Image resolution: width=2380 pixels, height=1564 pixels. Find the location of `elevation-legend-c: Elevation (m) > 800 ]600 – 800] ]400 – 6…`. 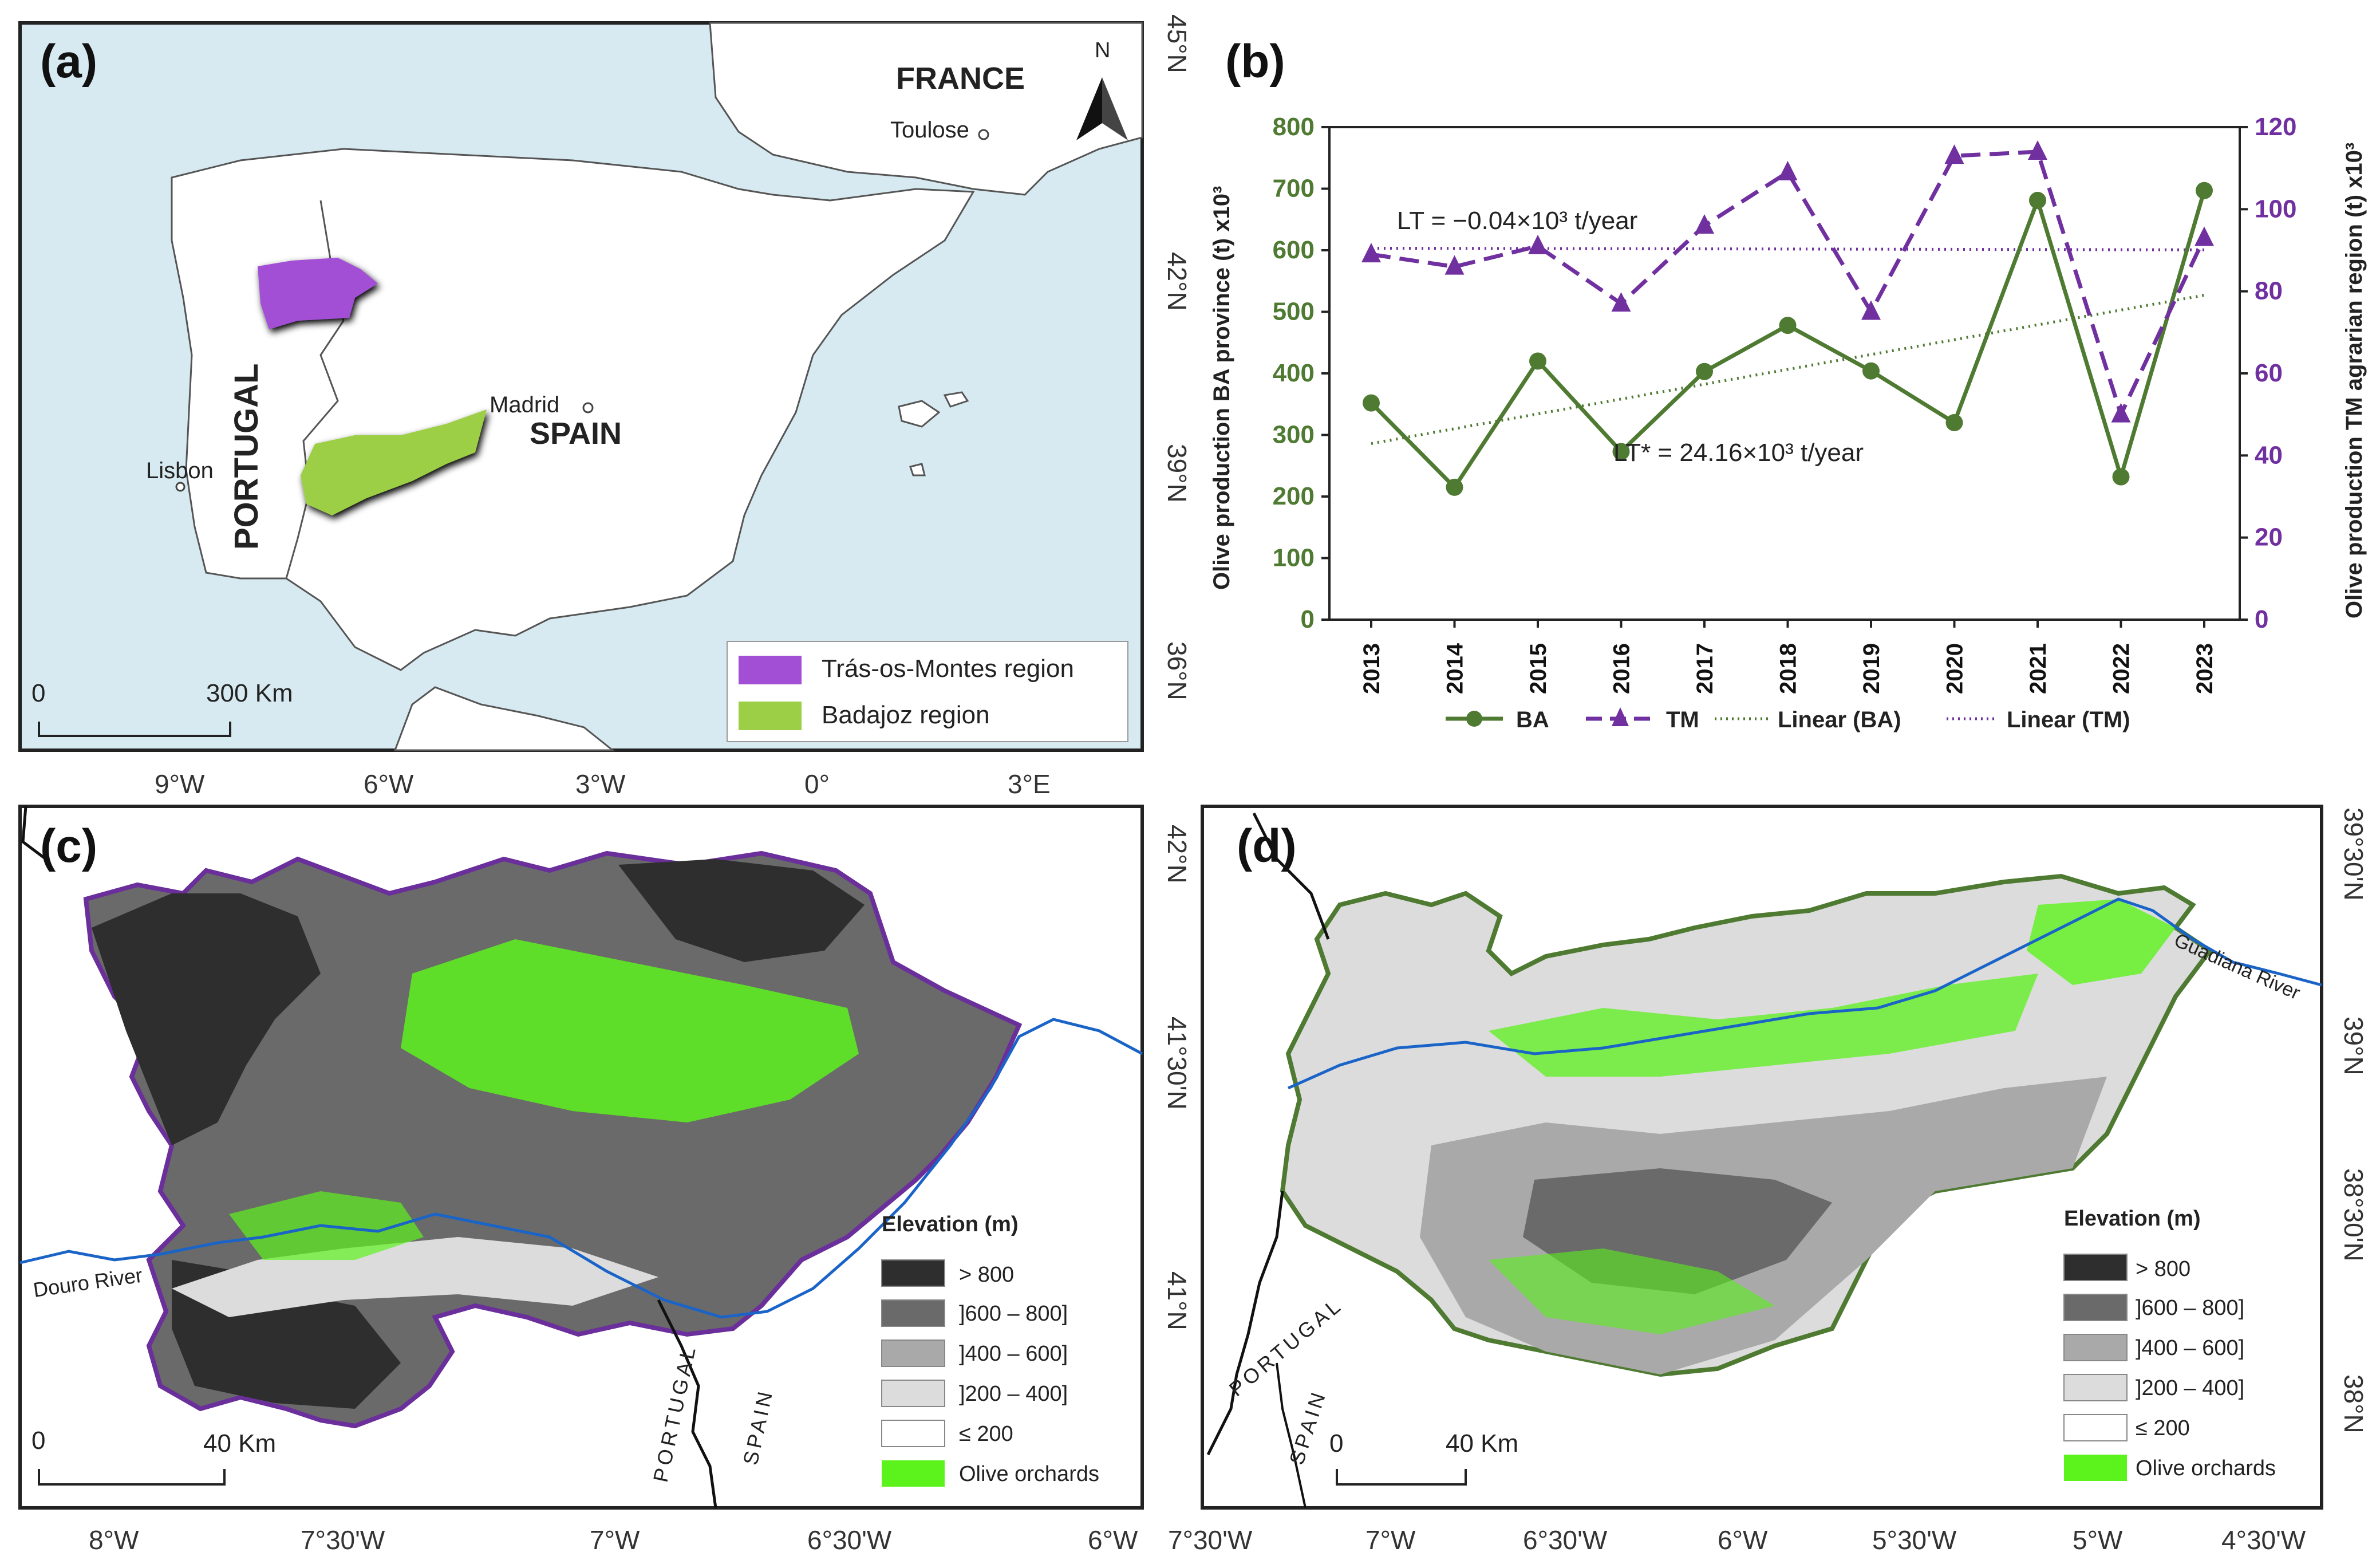

elevation-legend-c: Elevation (m) > 800 ]600 – 800] ]400 – 6… is located at coordinates (990, 1349).